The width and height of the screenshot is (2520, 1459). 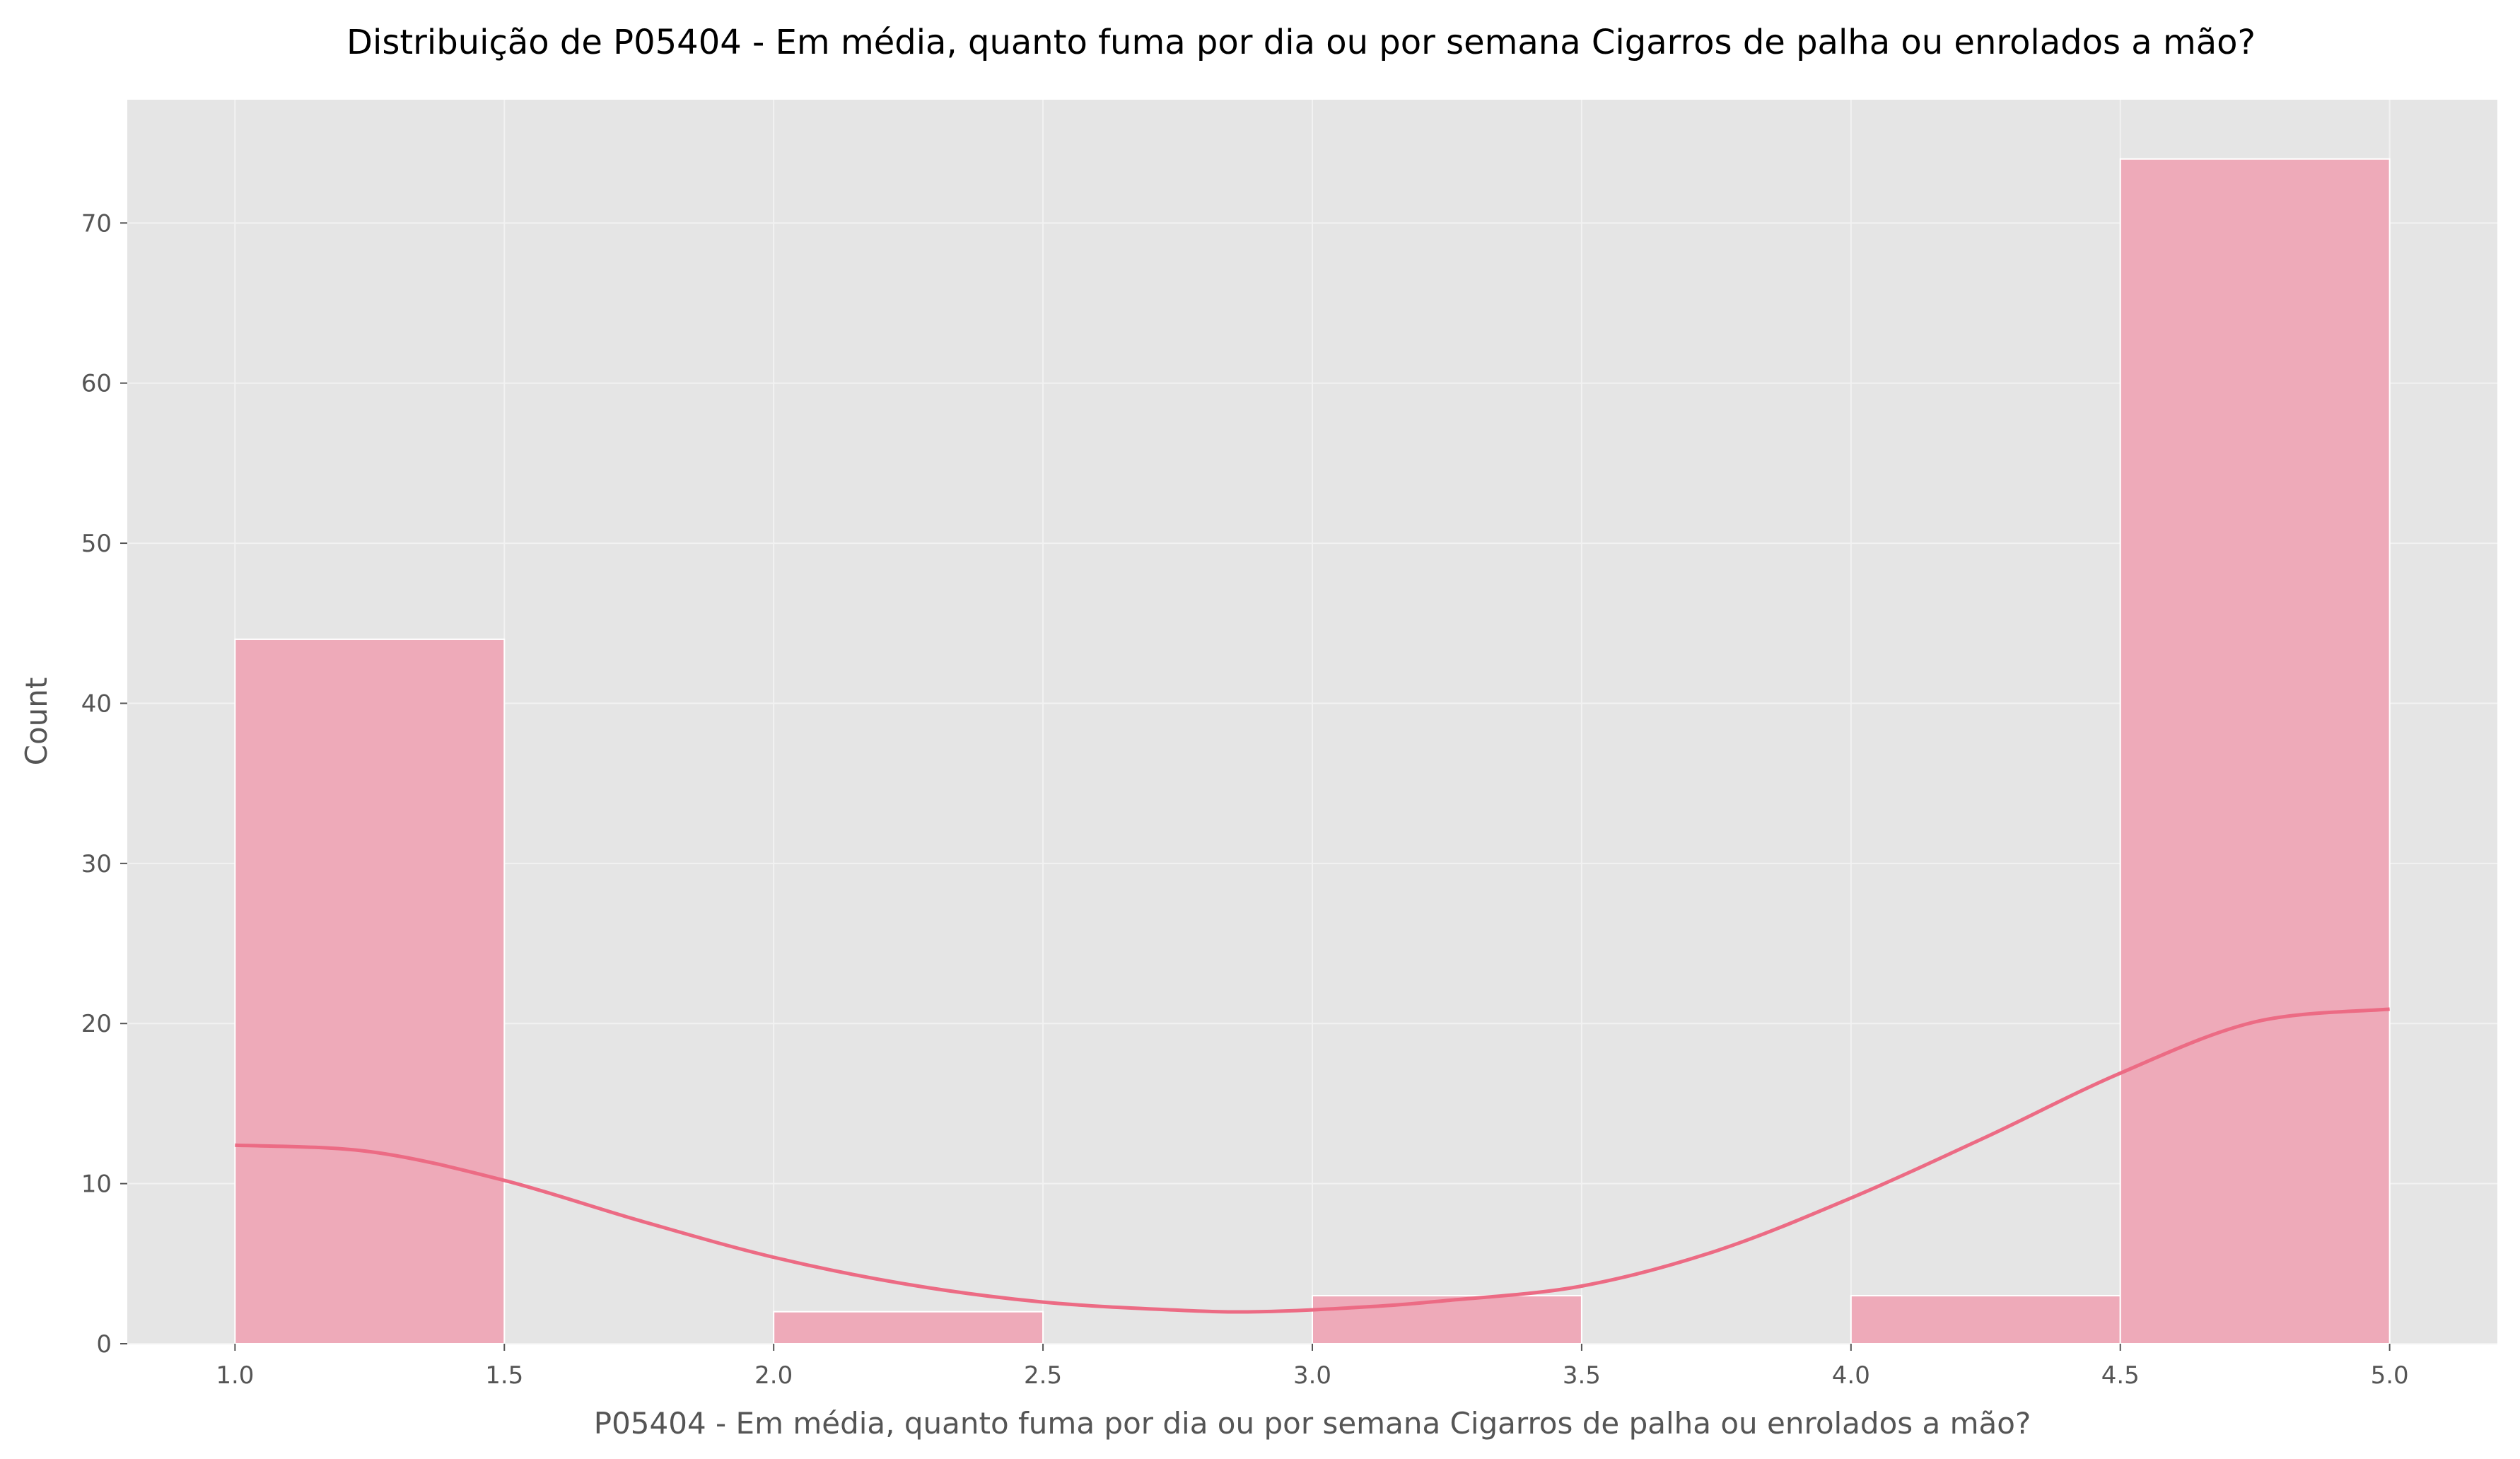 I want to click on y-tick-label: 50, so click(x=96, y=544).